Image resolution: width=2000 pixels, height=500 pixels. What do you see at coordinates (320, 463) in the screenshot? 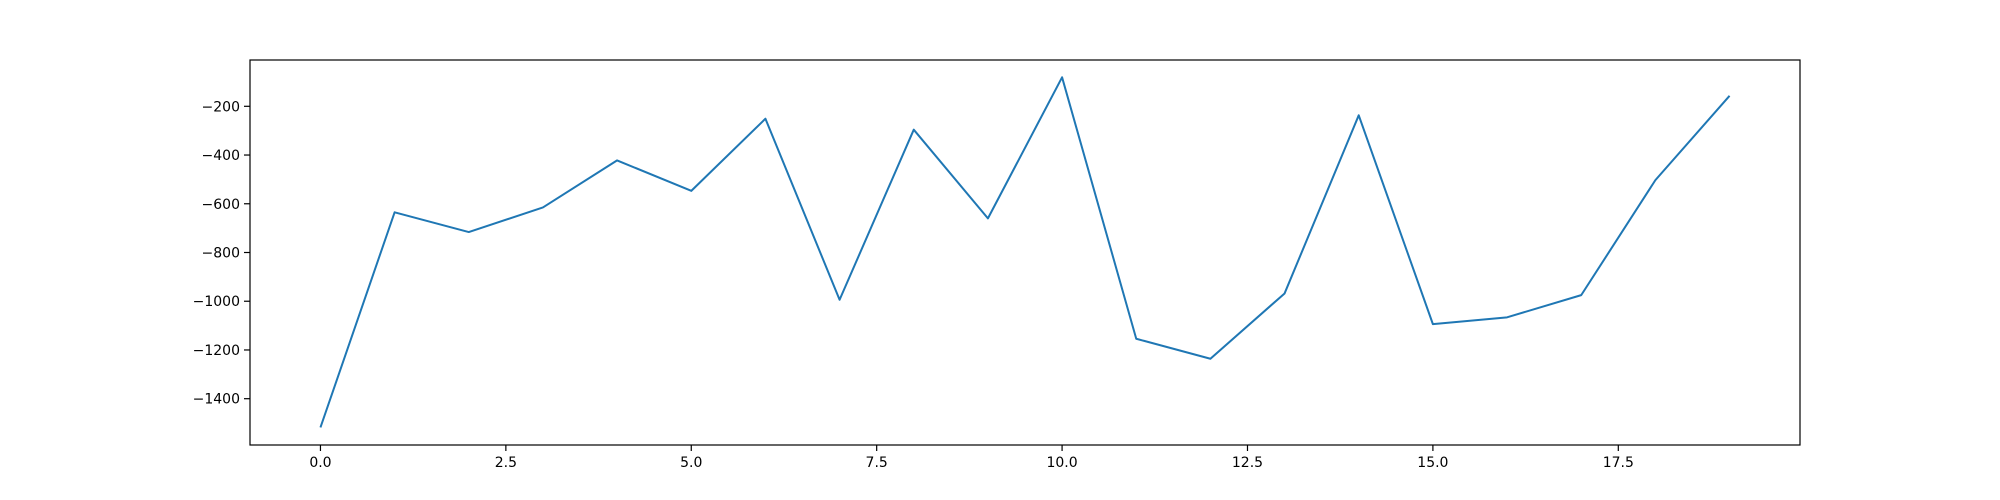
I see `x-tick-label: 0.0` at bounding box center [320, 463].